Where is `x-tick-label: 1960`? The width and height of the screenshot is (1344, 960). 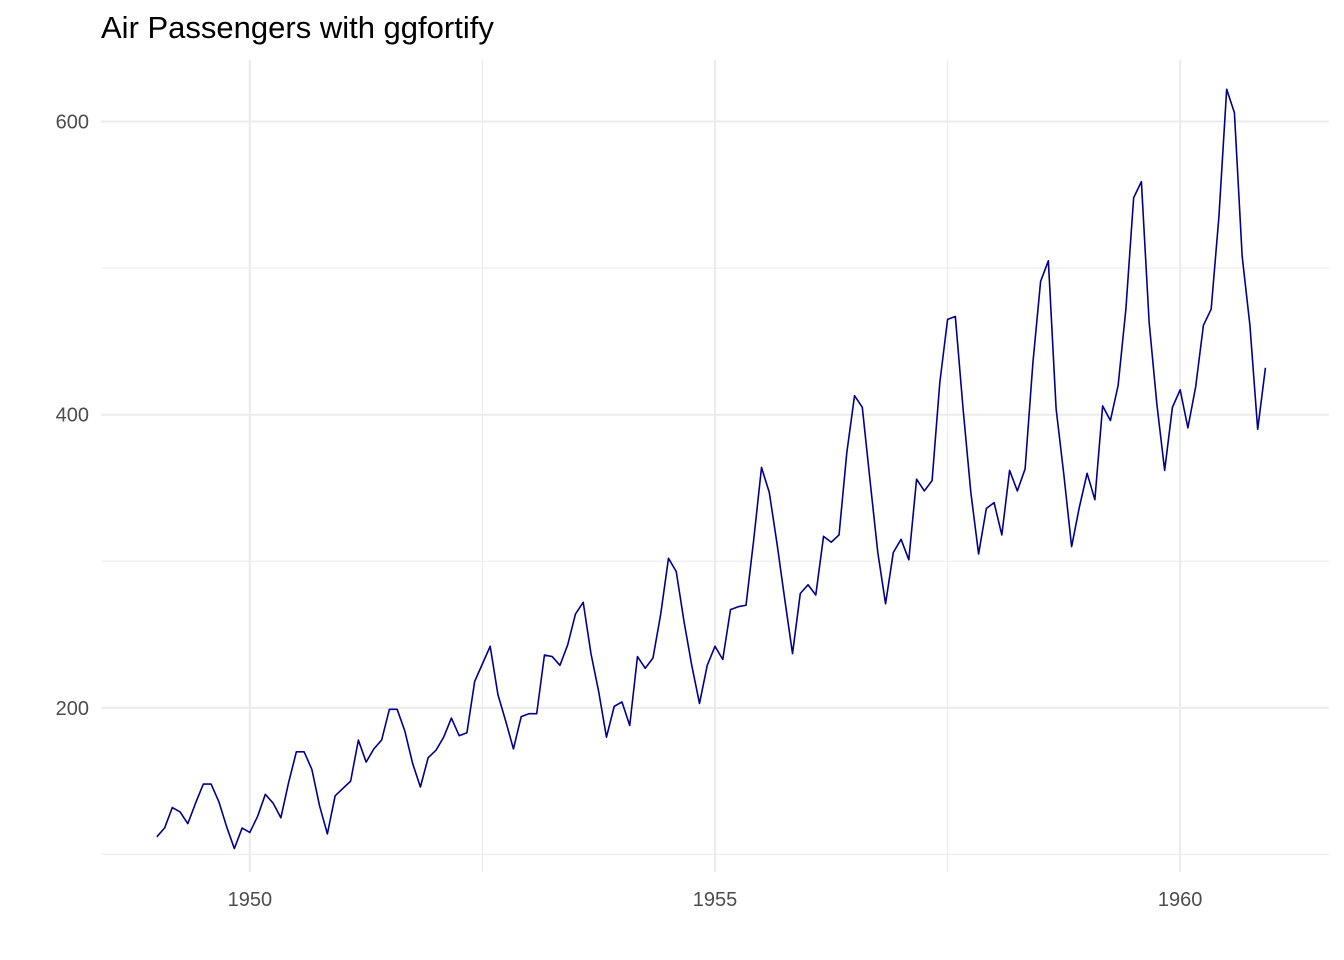
x-tick-label: 1960 is located at coordinates (1180, 900).